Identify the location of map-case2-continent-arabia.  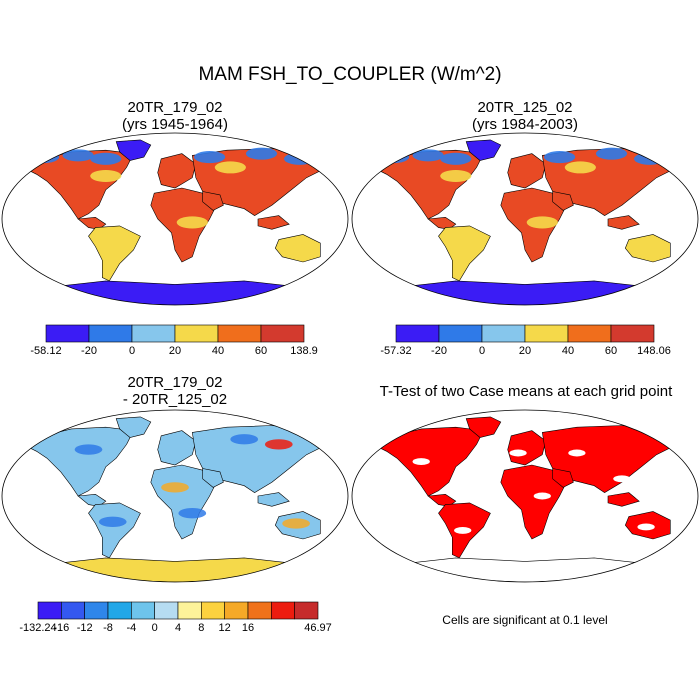
(563, 201).